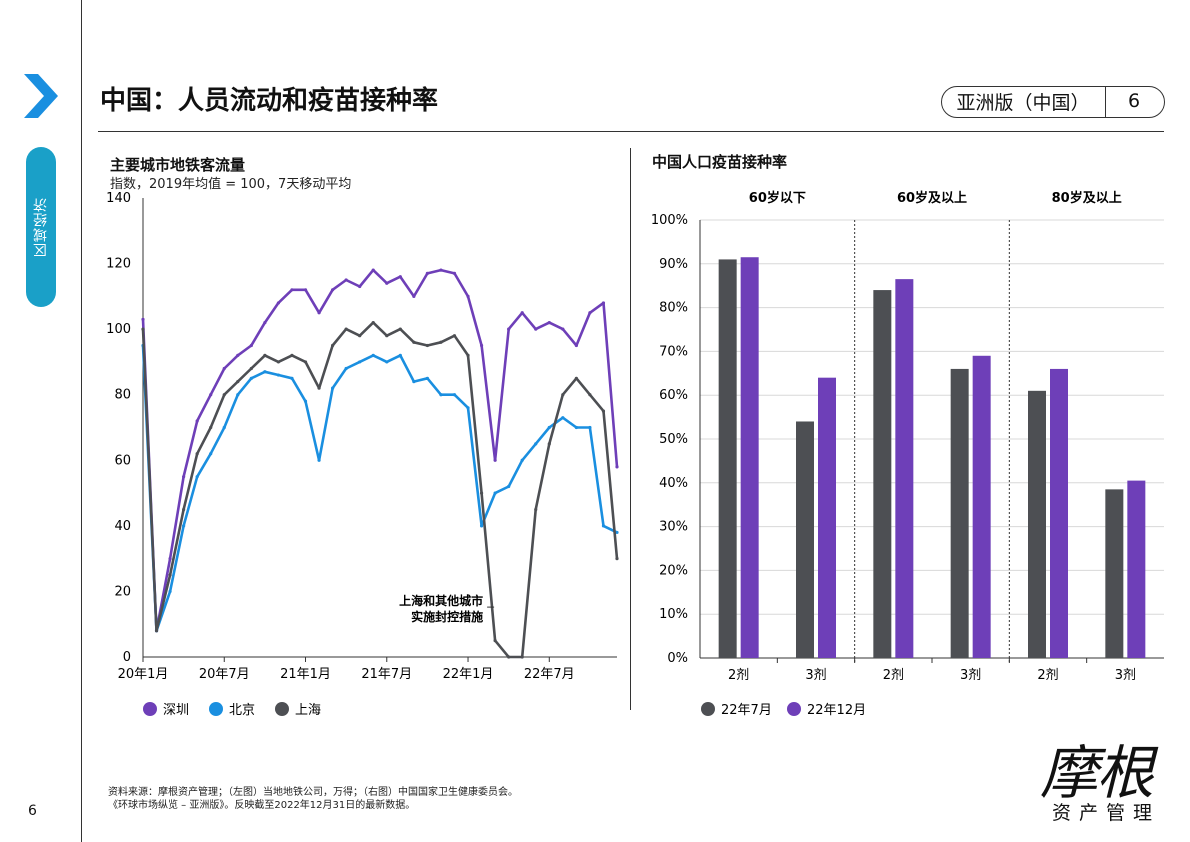 The height and width of the screenshot is (842, 1190). Describe the element at coordinates (1105, 101) in the screenshot. I see `edition-pill-separator` at that location.